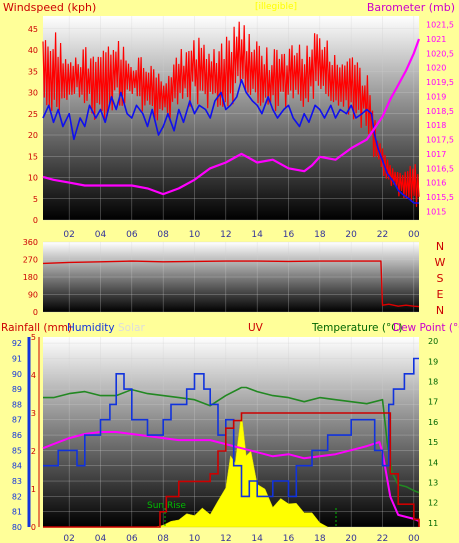  I want to click on barometer-tick-label: 1015,5, so click(440, 197).